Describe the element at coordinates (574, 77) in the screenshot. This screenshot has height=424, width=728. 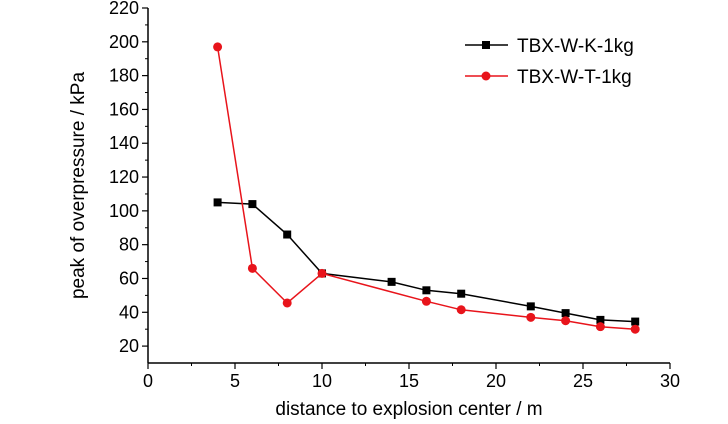
I see `legend-label: TBX-W-T-1kg` at that location.